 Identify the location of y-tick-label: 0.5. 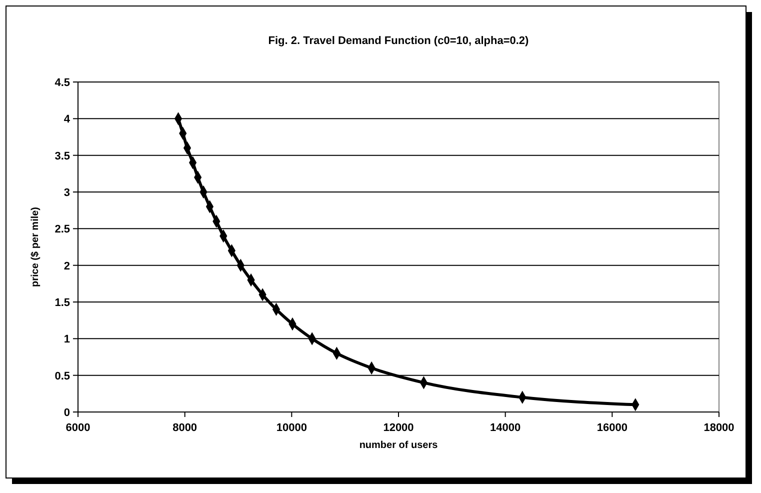
(62, 376).